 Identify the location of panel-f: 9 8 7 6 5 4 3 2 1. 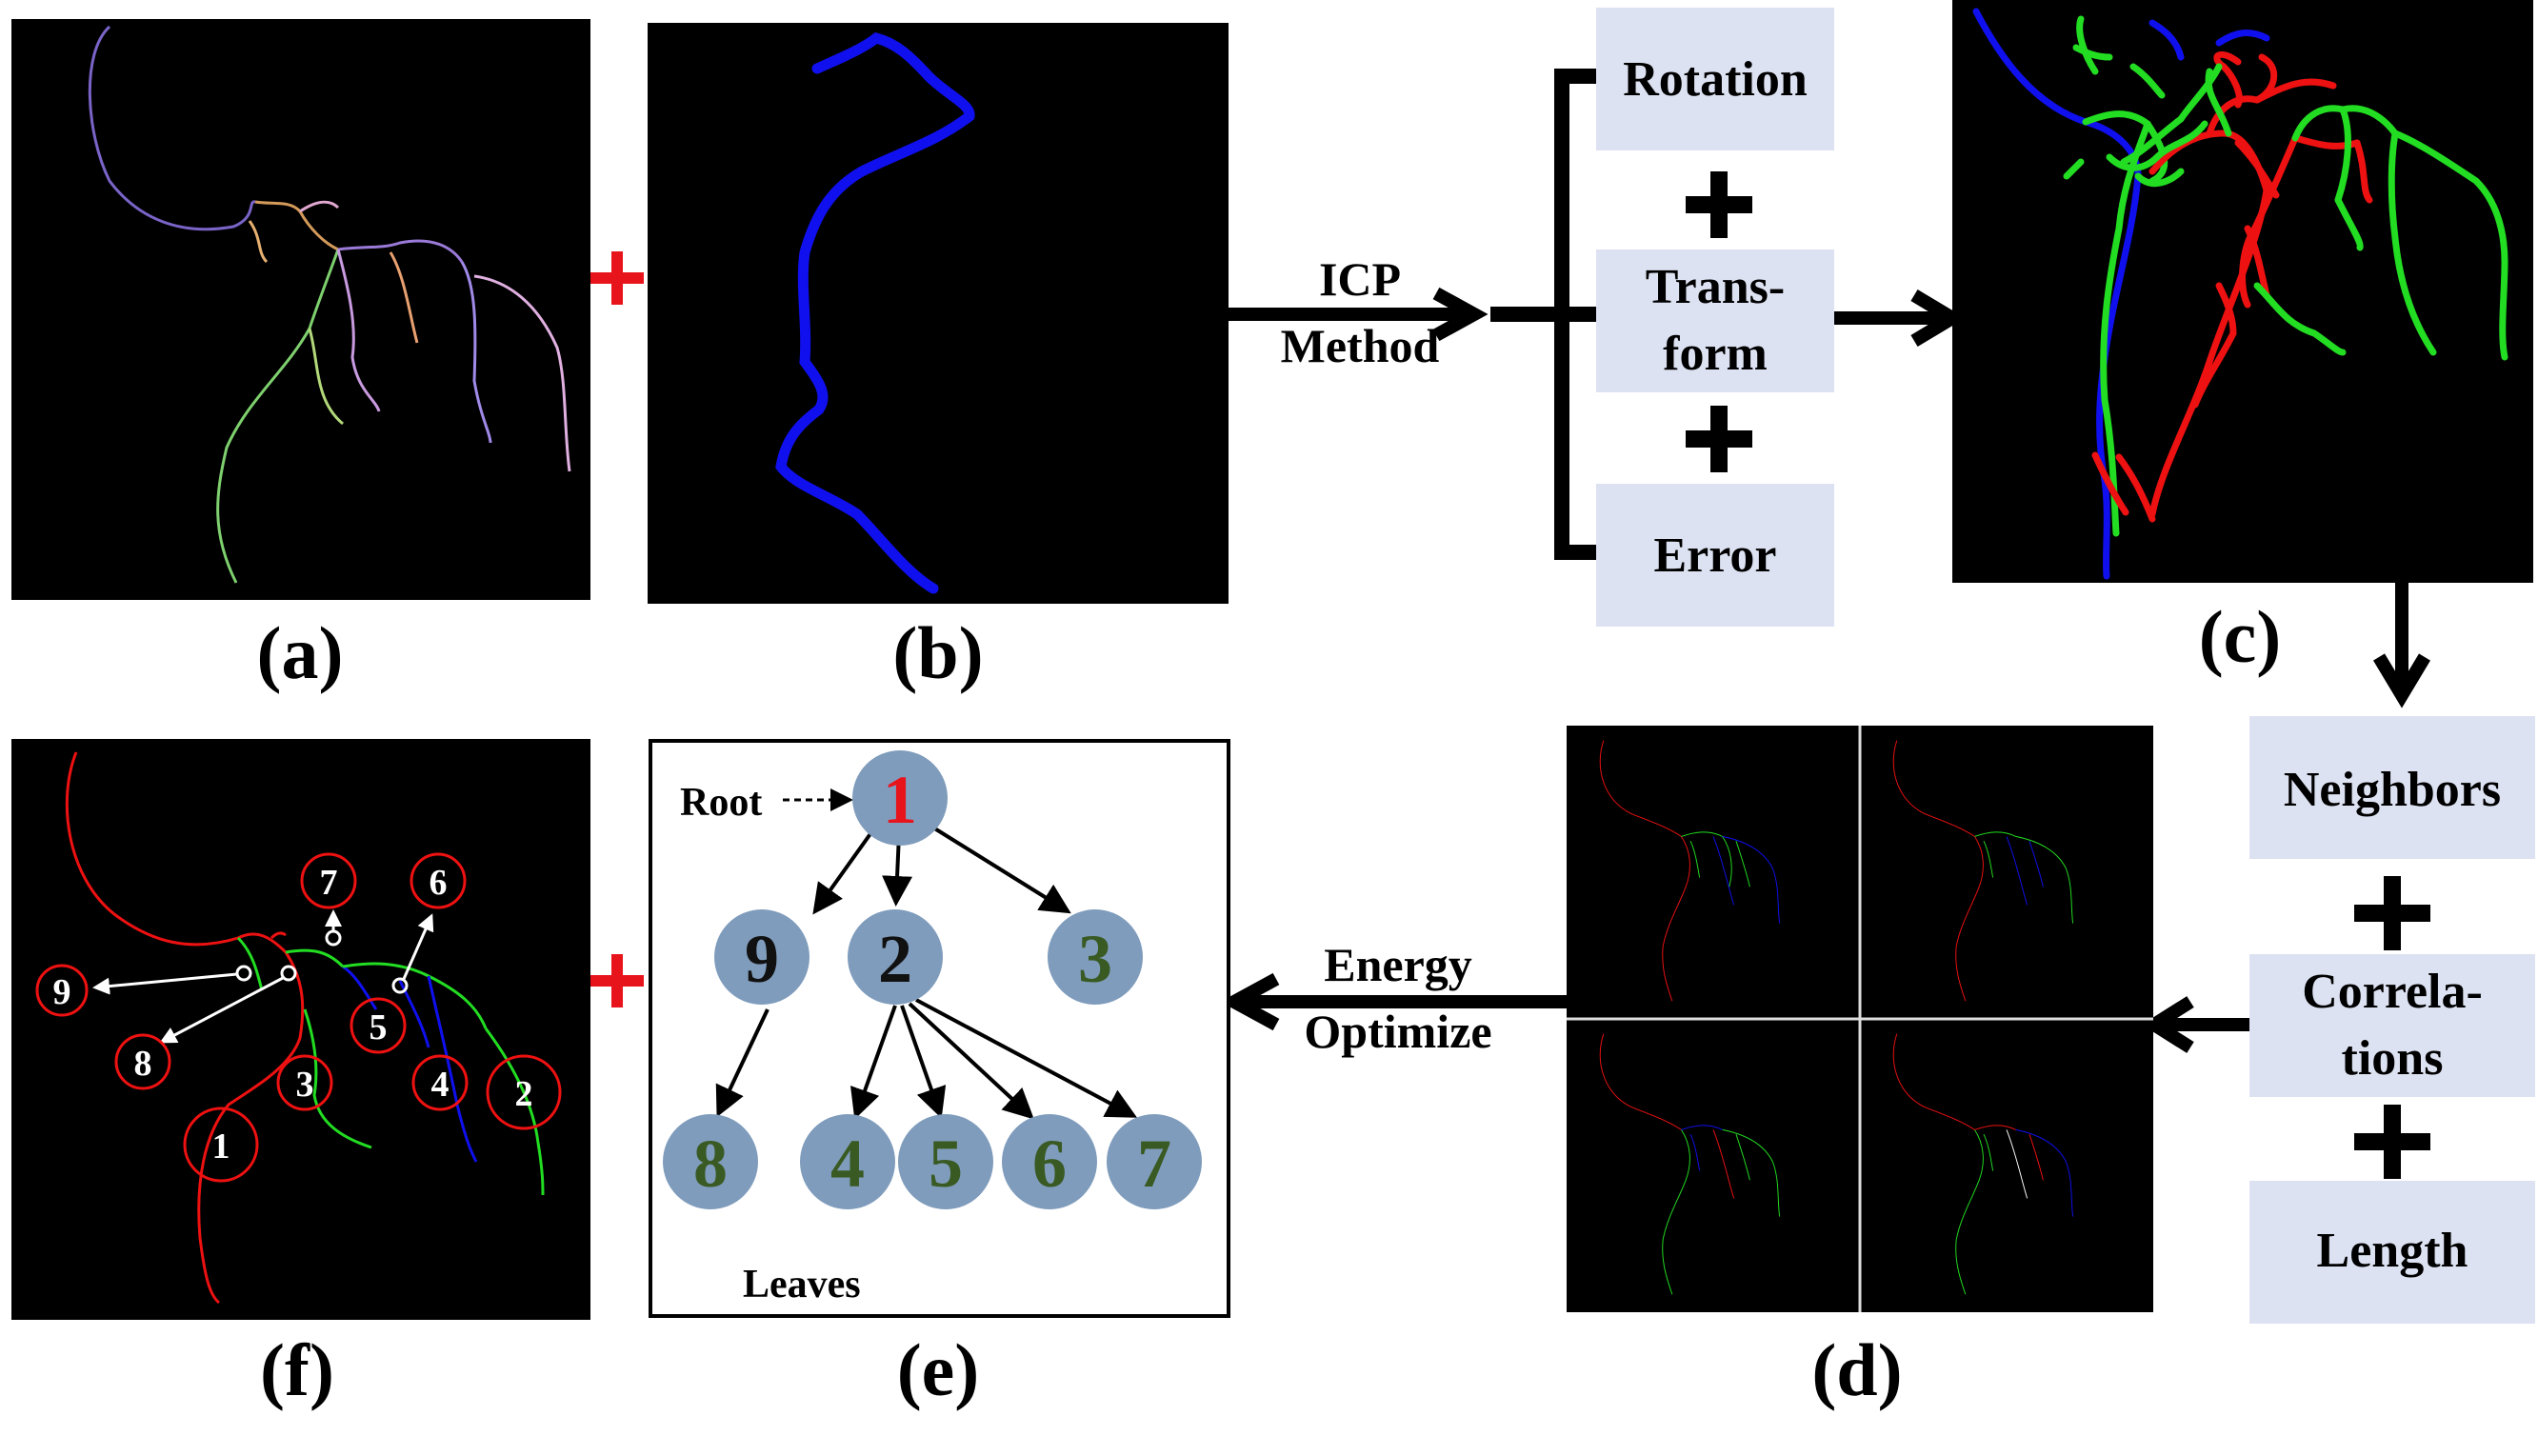
(300, 1030).